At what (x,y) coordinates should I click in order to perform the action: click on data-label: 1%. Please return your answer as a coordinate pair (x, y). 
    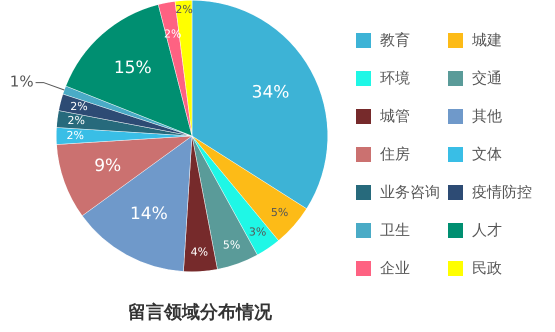
    Looking at the image, I should click on (22, 81).